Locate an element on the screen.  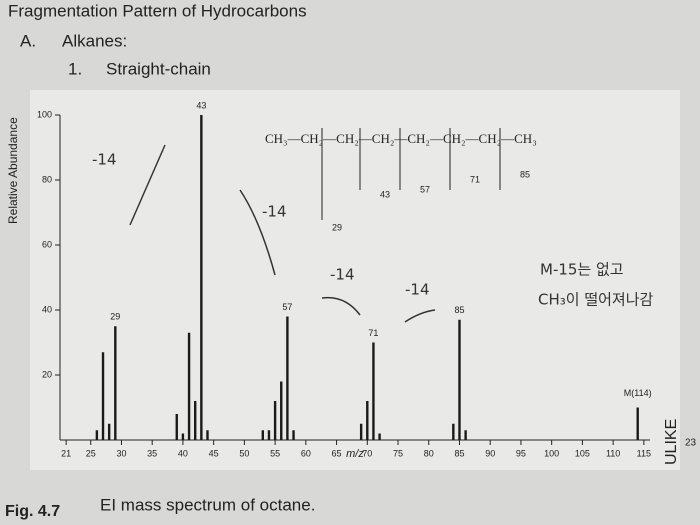
fragment-mass: 29 is located at coordinates (337, 227).